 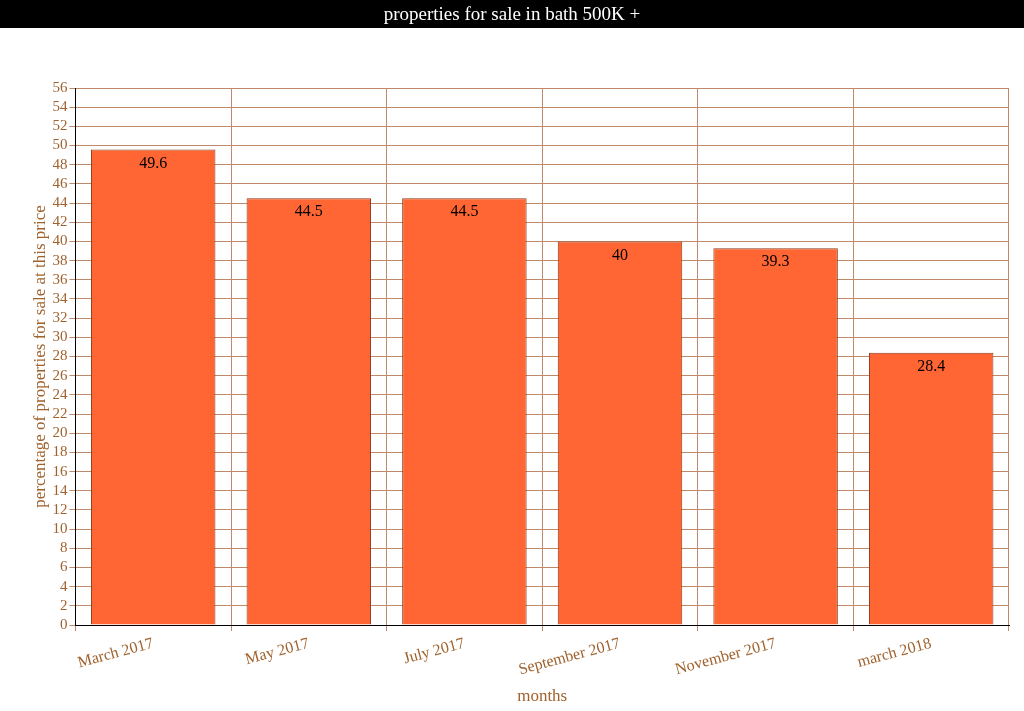 I want to click on y-tick-label: 40, so click(x=60, y=240).